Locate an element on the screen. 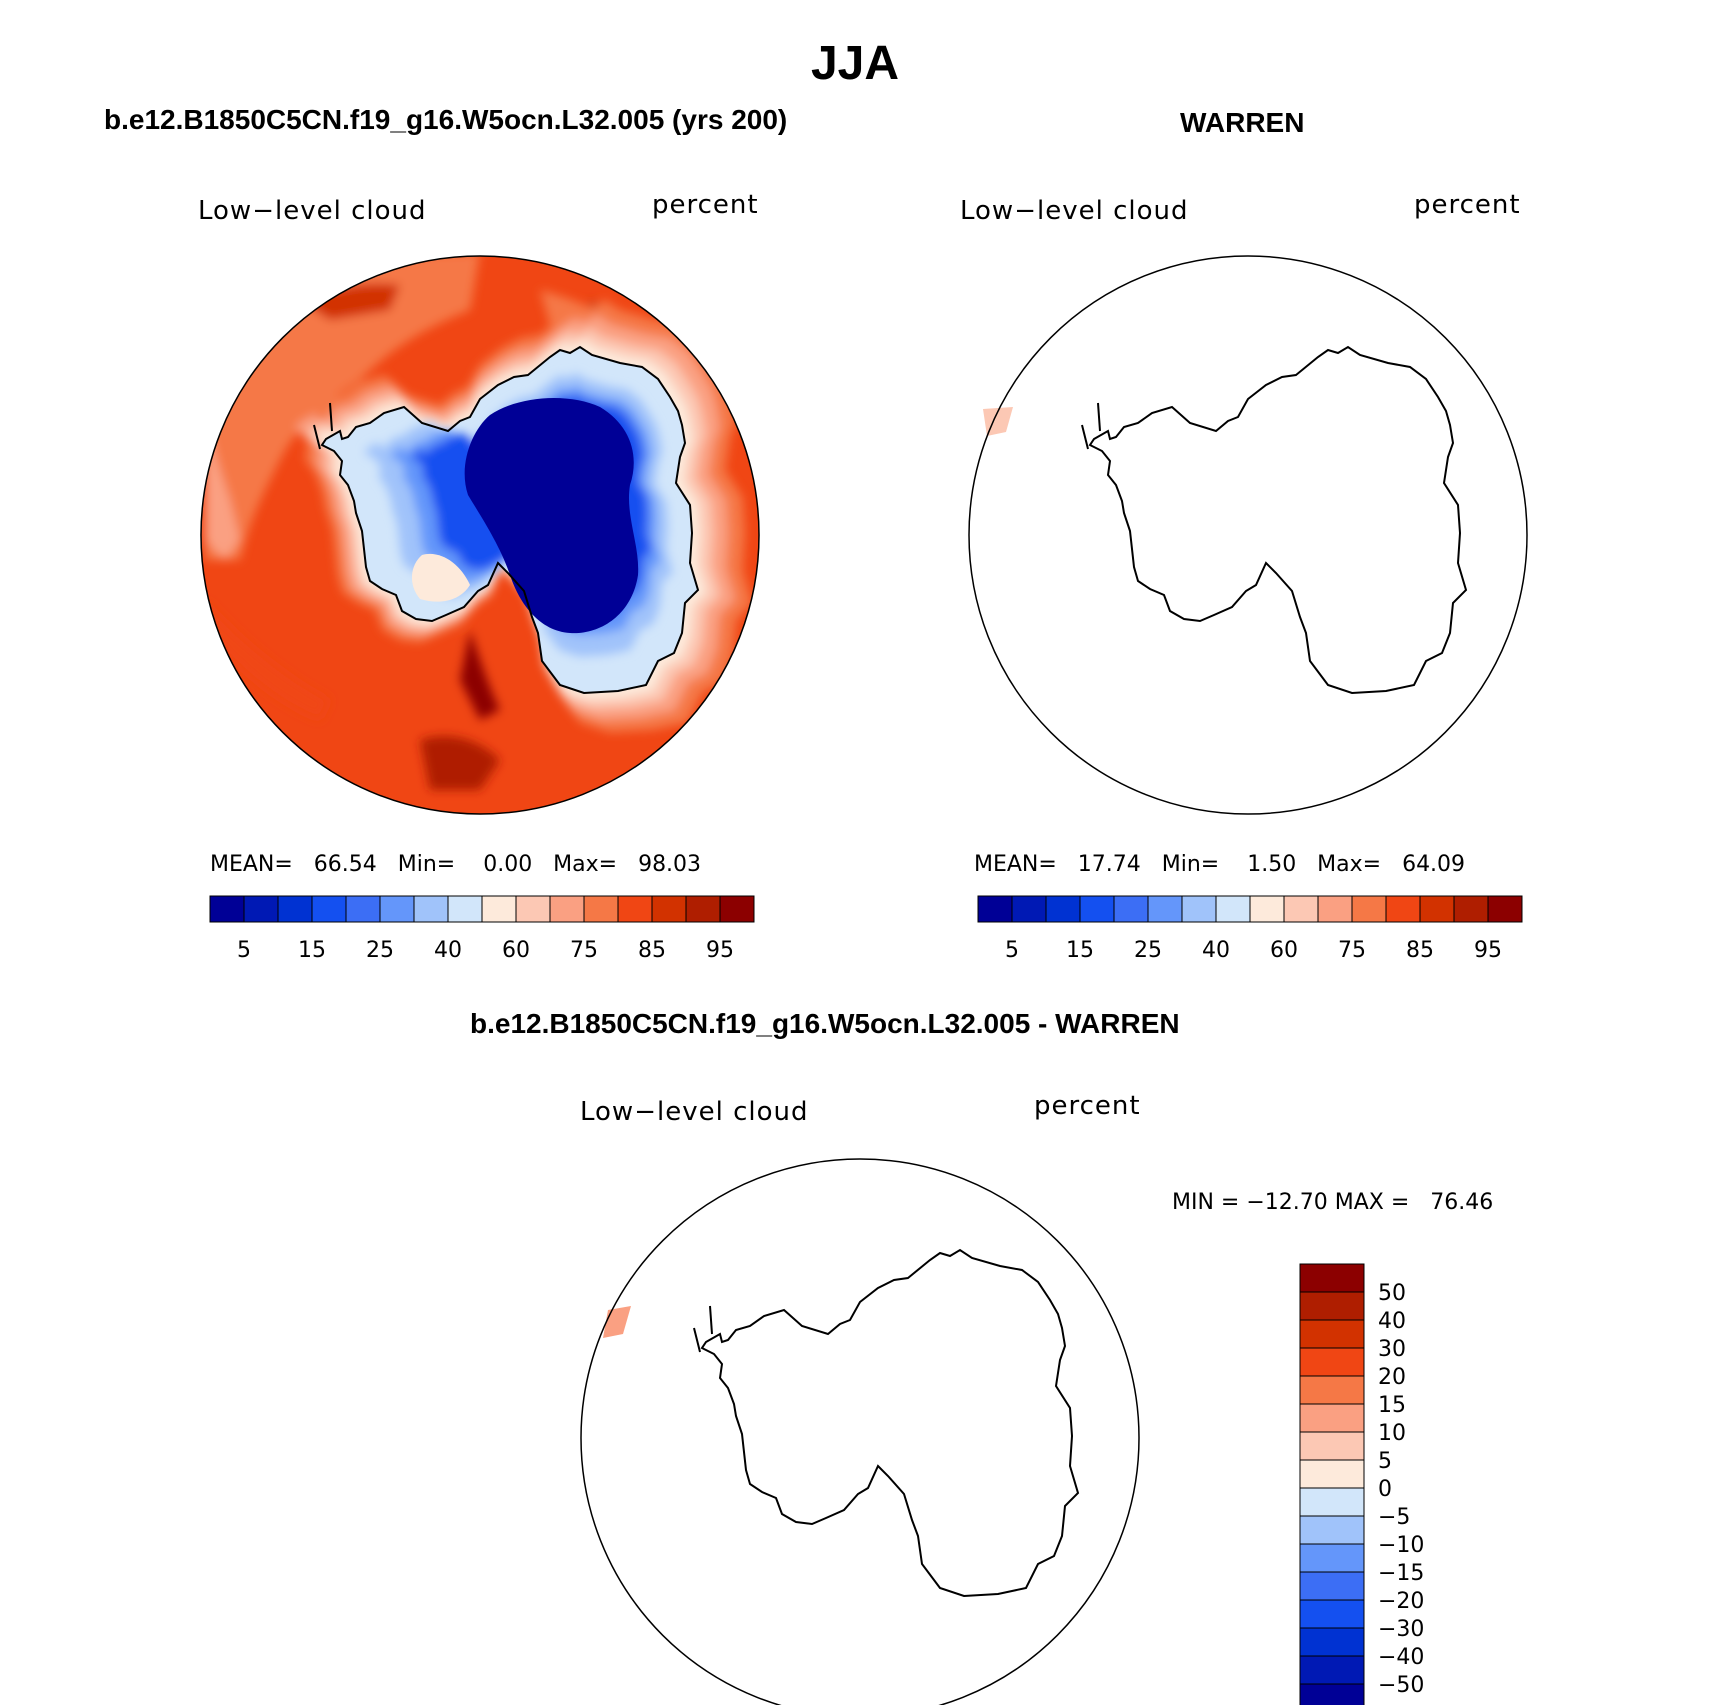 This screenshot has height=1705, width=1710. colorbar3-tick-label: 15 is located at coordinates (1392, 1405).